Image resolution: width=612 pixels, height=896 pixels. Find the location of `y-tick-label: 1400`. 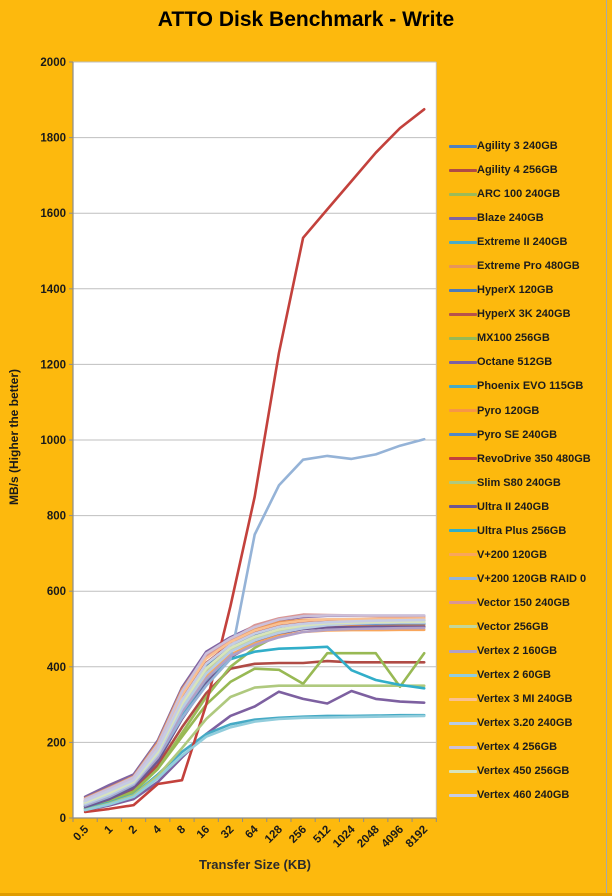

y-tick-label: 1400 is located at coordinates (53, 290).